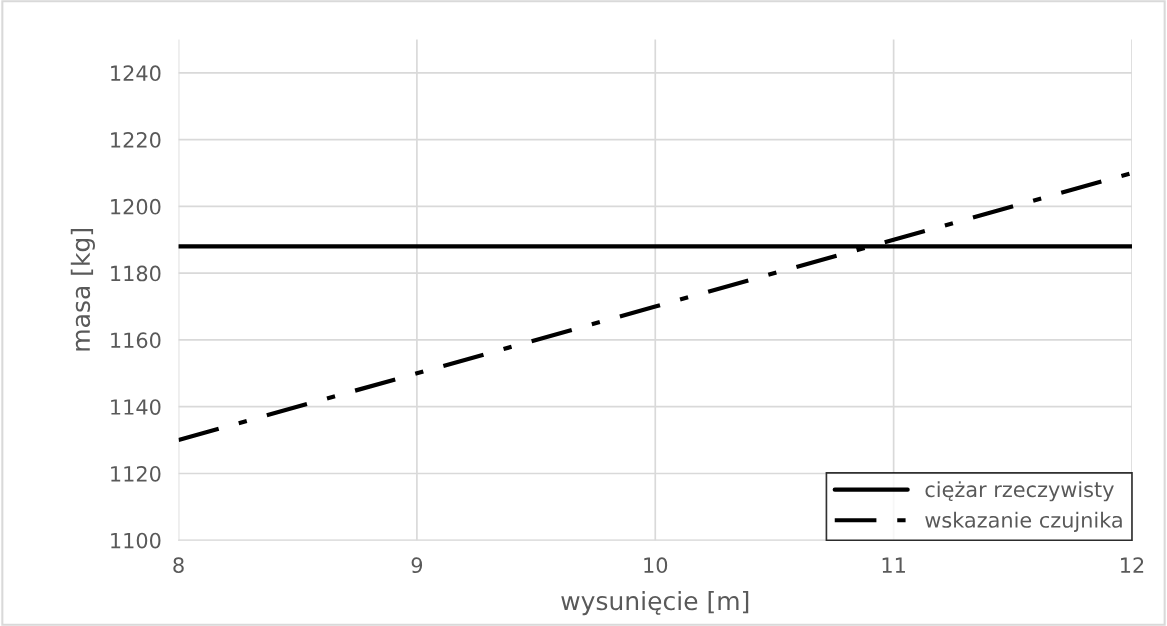 Image resolution: width=1167 pixels, height=626 pixels. What do you see at coordinates (178, 565) in the screenshot?
I see `x-tick-label: 8` at bounding box center [178, 565].